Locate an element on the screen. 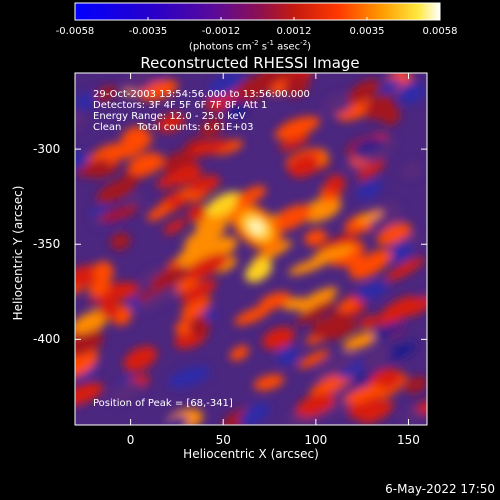 Image resolution: width=500 pixels, height=500 pixels. x-tick-label: 50 is located at coordinates (223, 440).